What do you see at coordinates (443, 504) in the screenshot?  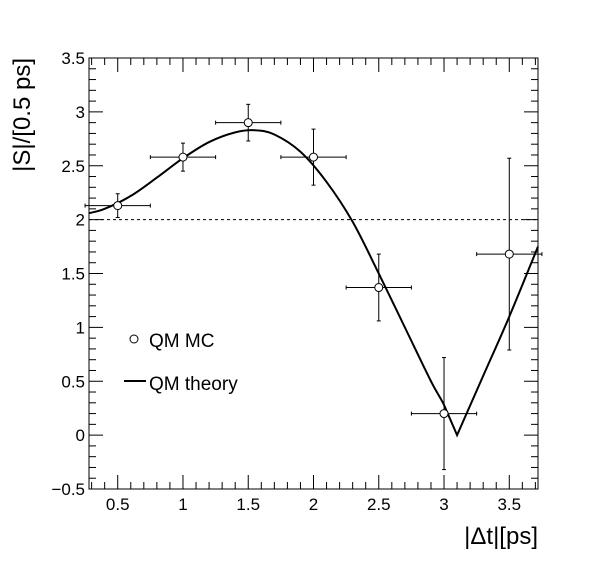 I see `x-tick-label: 3` at bounding box center [443, 504].